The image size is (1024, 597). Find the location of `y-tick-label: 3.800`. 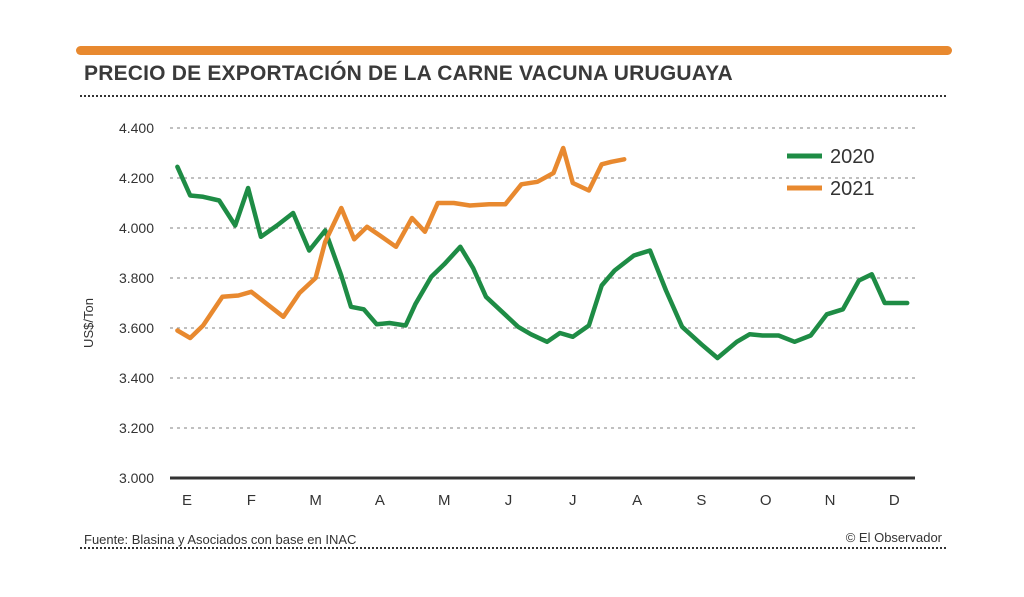

y-tick-label: 3.800 is located at coordinates (136, 278).